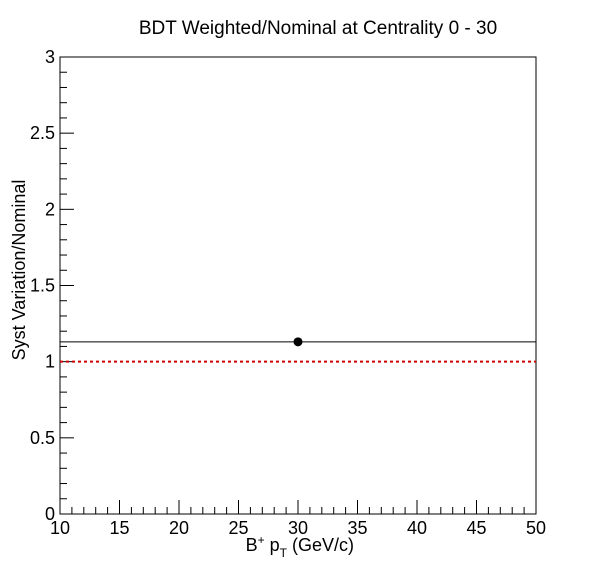 The image size is (596, 572). Describe the element at coordinates (19, 270) in the screenshot. I see `y-axis-label: Syst Variation/Nominal` at that location.